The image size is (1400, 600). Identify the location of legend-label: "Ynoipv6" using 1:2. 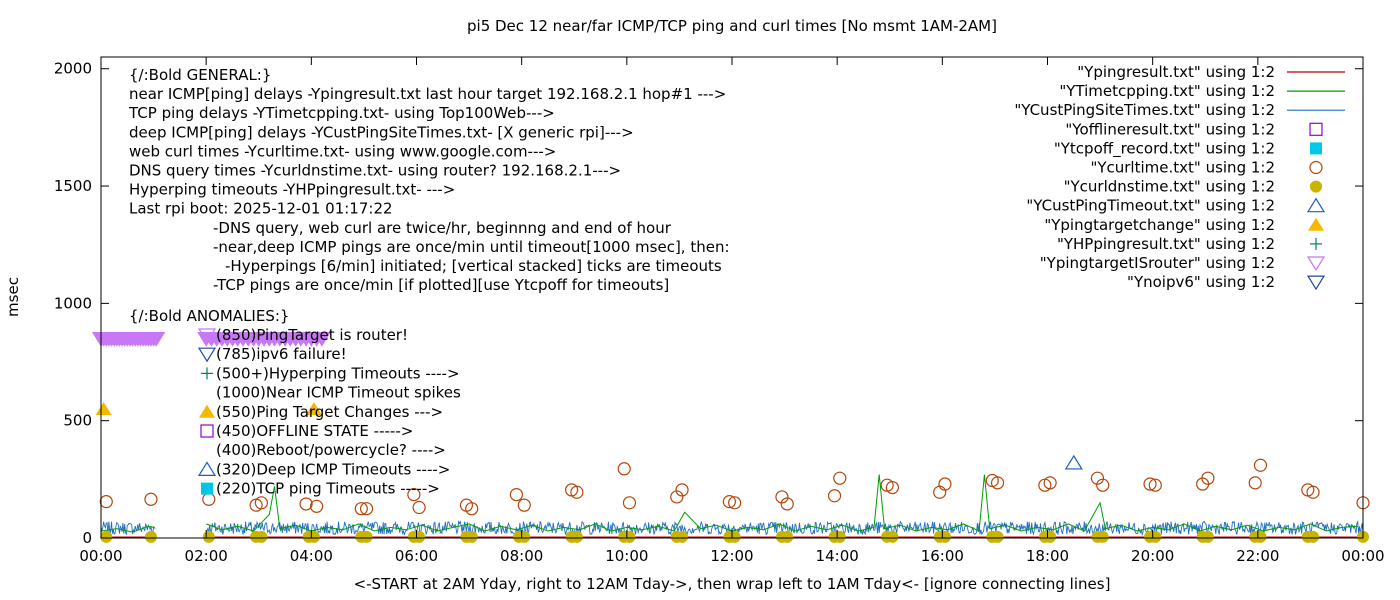
(1201, 282).